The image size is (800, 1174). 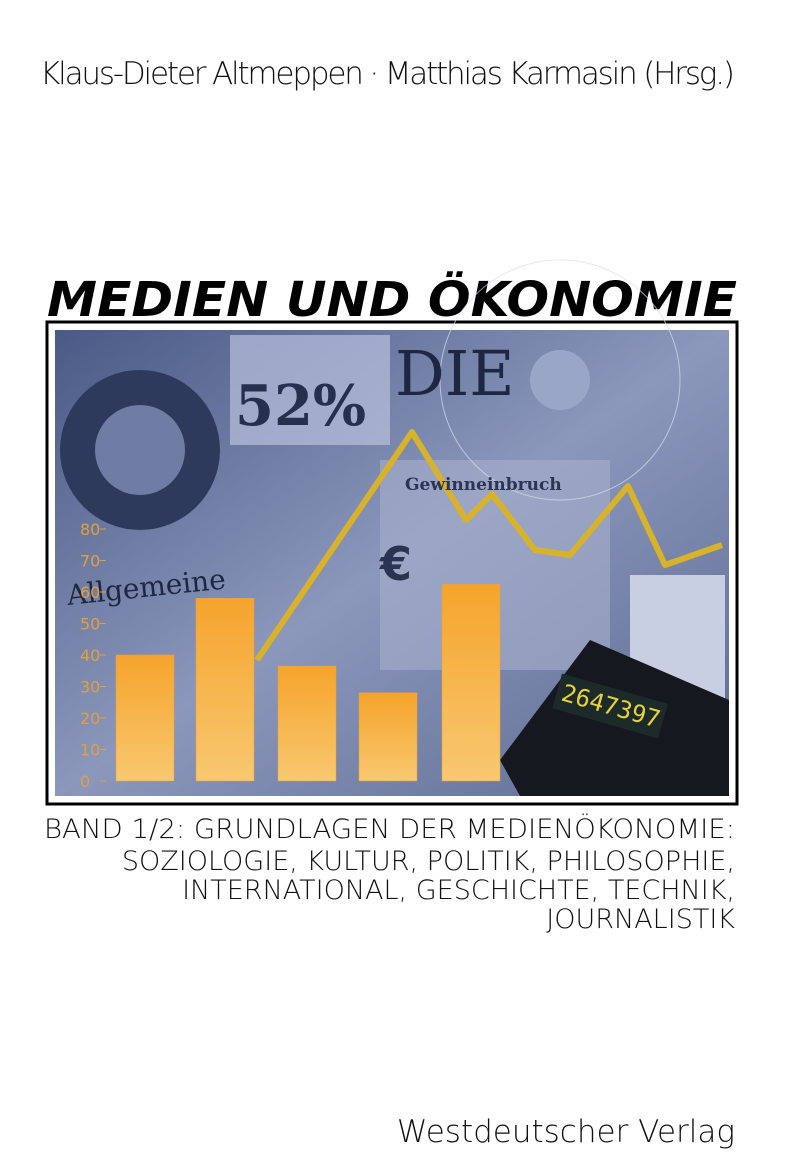 I want to click on collage-text: 52%, so click(x=300, y=406).